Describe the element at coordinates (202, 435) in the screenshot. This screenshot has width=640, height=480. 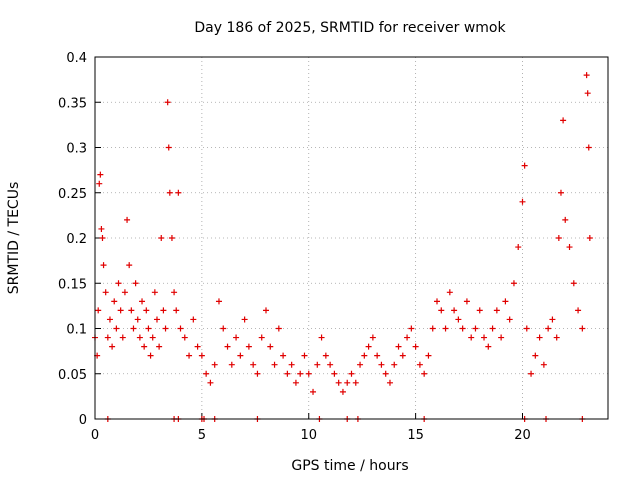
I see `x-tick-label: 5` at that location.